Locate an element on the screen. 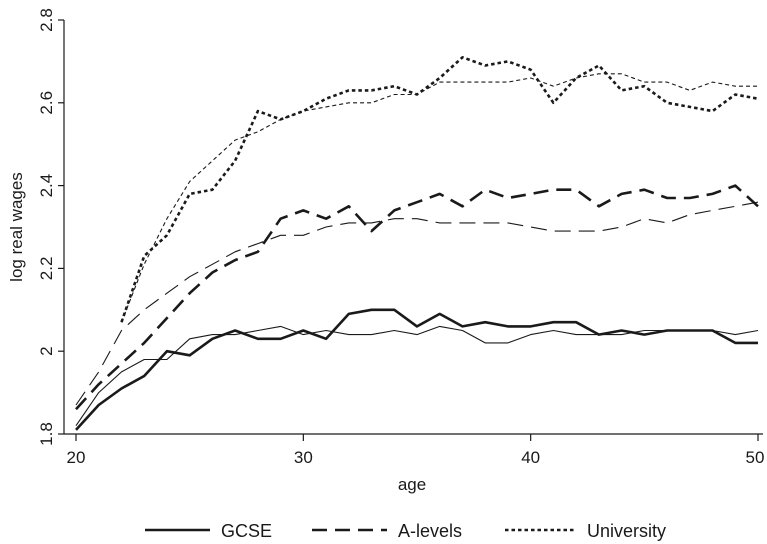  y-tick-label: 2.2 is located at coordinates (46, 269).